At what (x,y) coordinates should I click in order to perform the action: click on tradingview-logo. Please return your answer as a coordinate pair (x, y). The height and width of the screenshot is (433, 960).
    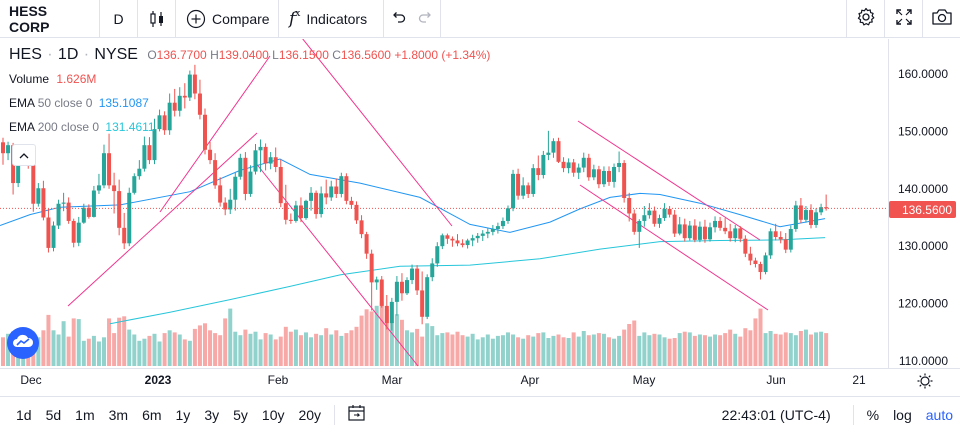
    Looking at the image, I should click on (23, 343).